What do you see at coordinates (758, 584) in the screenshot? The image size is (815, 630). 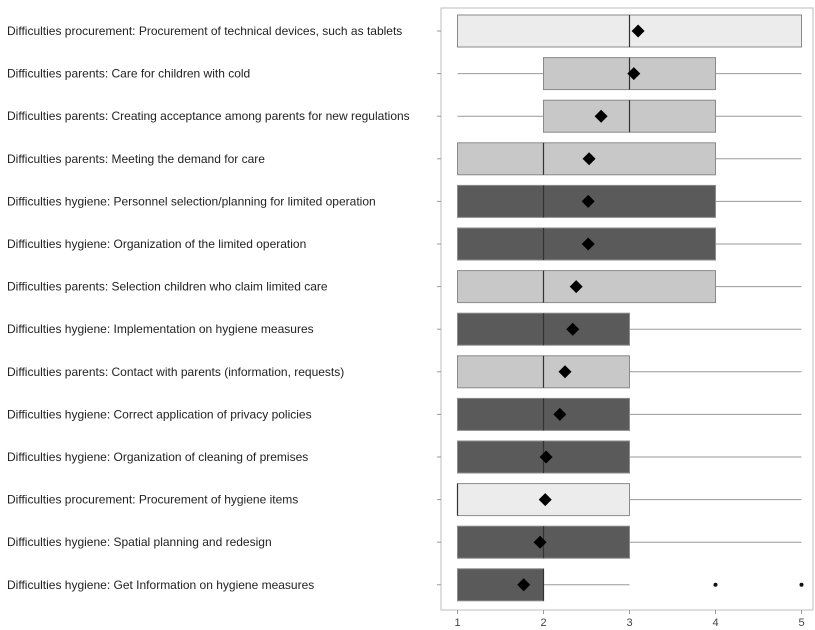 I see `outliers-layer` at bounding box center [758, 584].